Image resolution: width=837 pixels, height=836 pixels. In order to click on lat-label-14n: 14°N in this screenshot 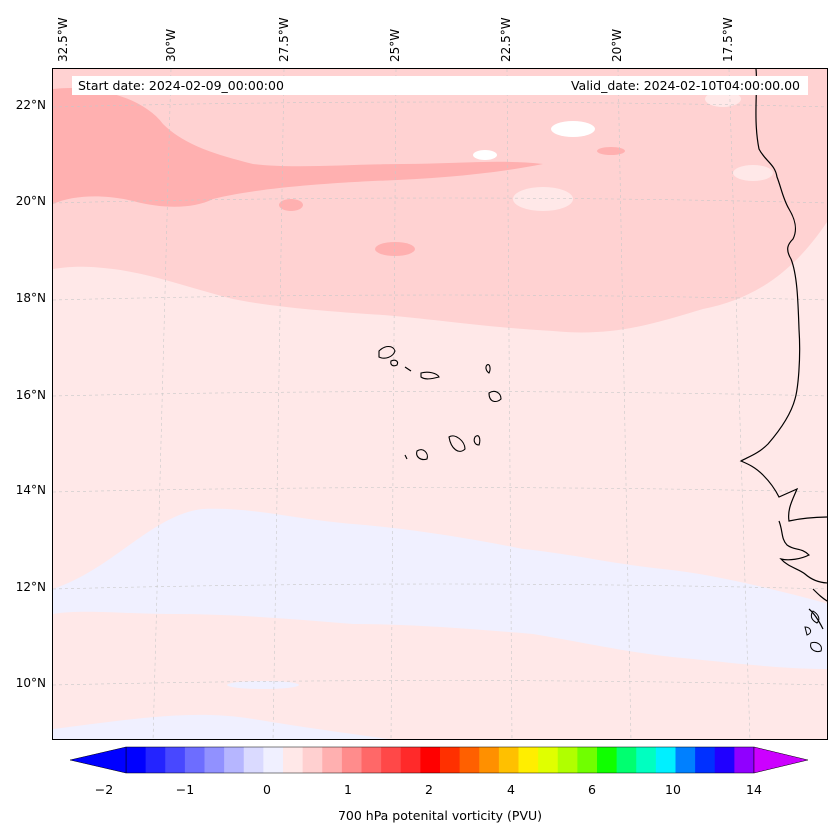, I will do `click(30, 490)`.